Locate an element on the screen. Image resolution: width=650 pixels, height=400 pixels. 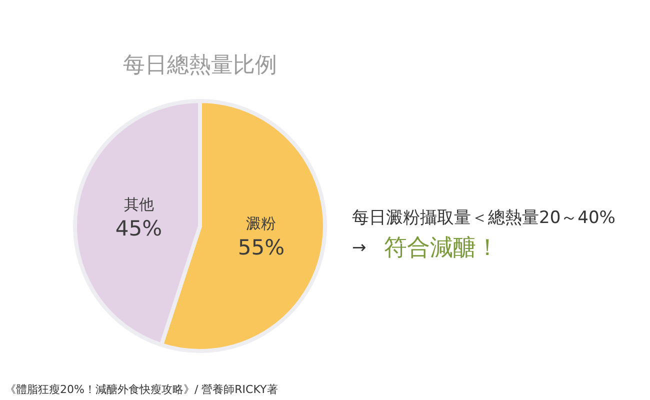
data-label: 55% is located at coordinates (261, 248).